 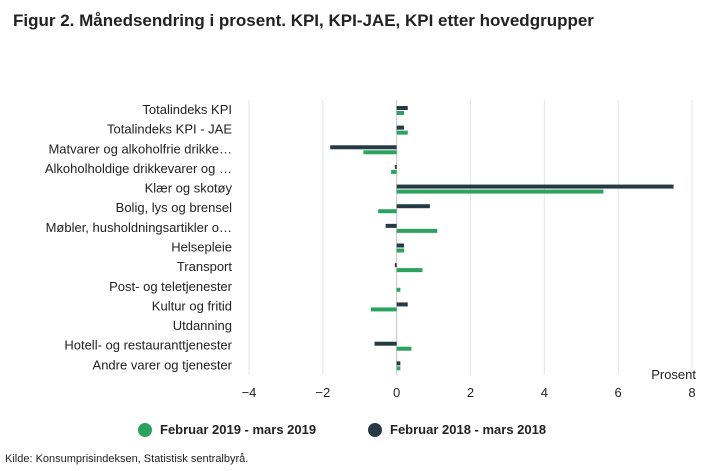 What do you see at coordinates (238, 429) in the screenshot?
I see `legend-label-2019: Februar 2019 - mars 2019` at bounding box center [238, 429].